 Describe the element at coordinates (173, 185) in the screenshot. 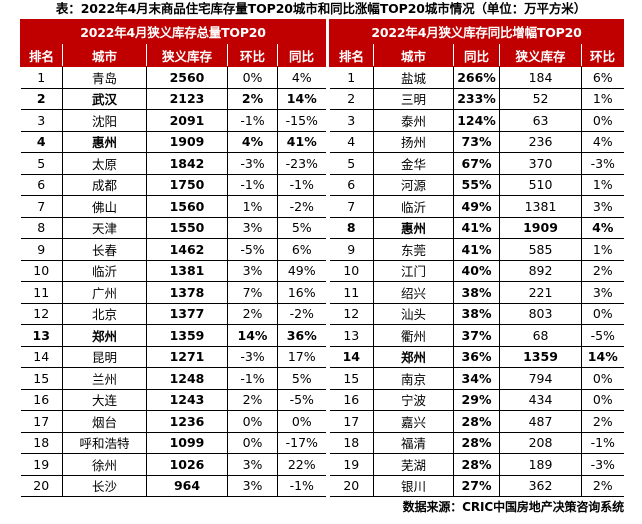

I see `table-row: 6 成都 1750 -1% -1%` at that location.